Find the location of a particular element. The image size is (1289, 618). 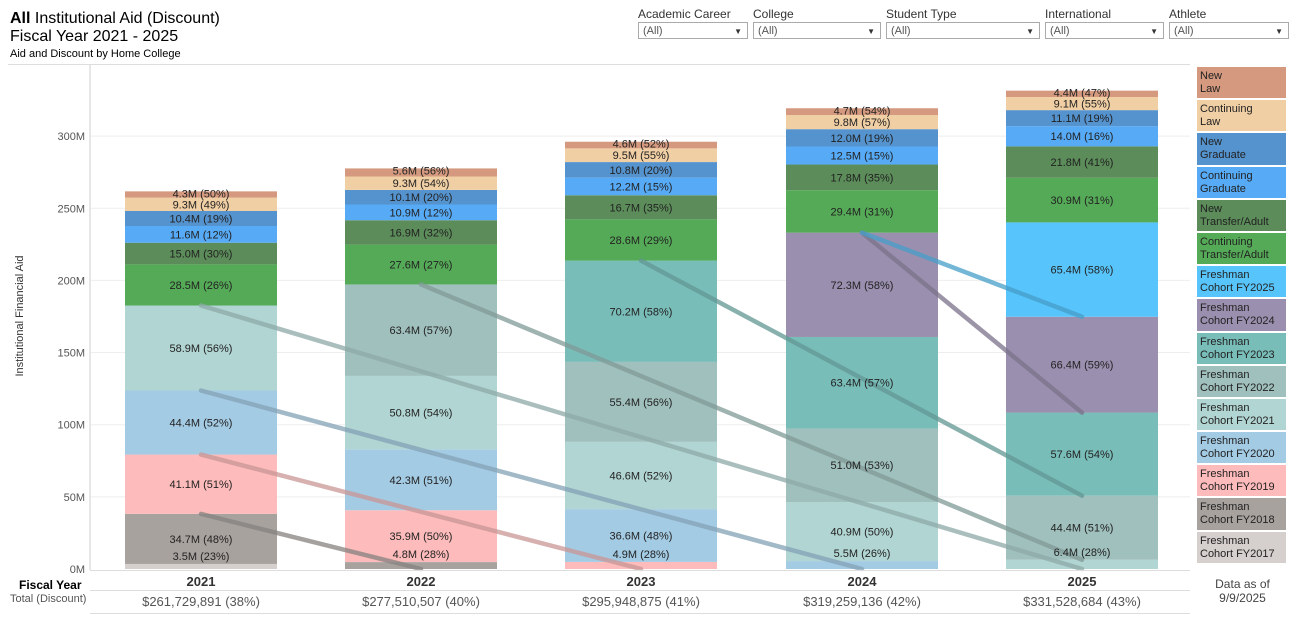

data-label: 4.4M (47%) is located at coordinates (1082, 94).